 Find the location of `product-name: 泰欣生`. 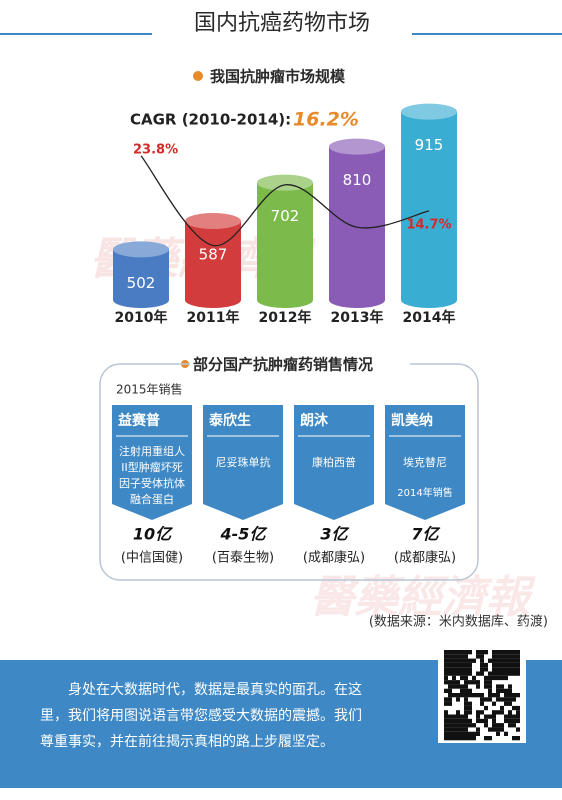

product-name: 泰欣生 is located at coordinates (229, 420).